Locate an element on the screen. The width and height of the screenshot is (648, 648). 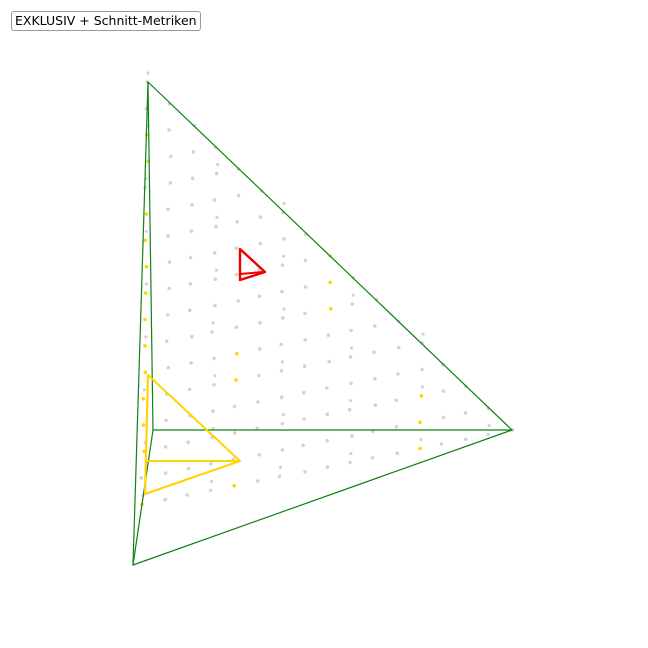
plot-title: EXKLUSIV + Schnitt-Metriken is located at coordinates (106, 21).